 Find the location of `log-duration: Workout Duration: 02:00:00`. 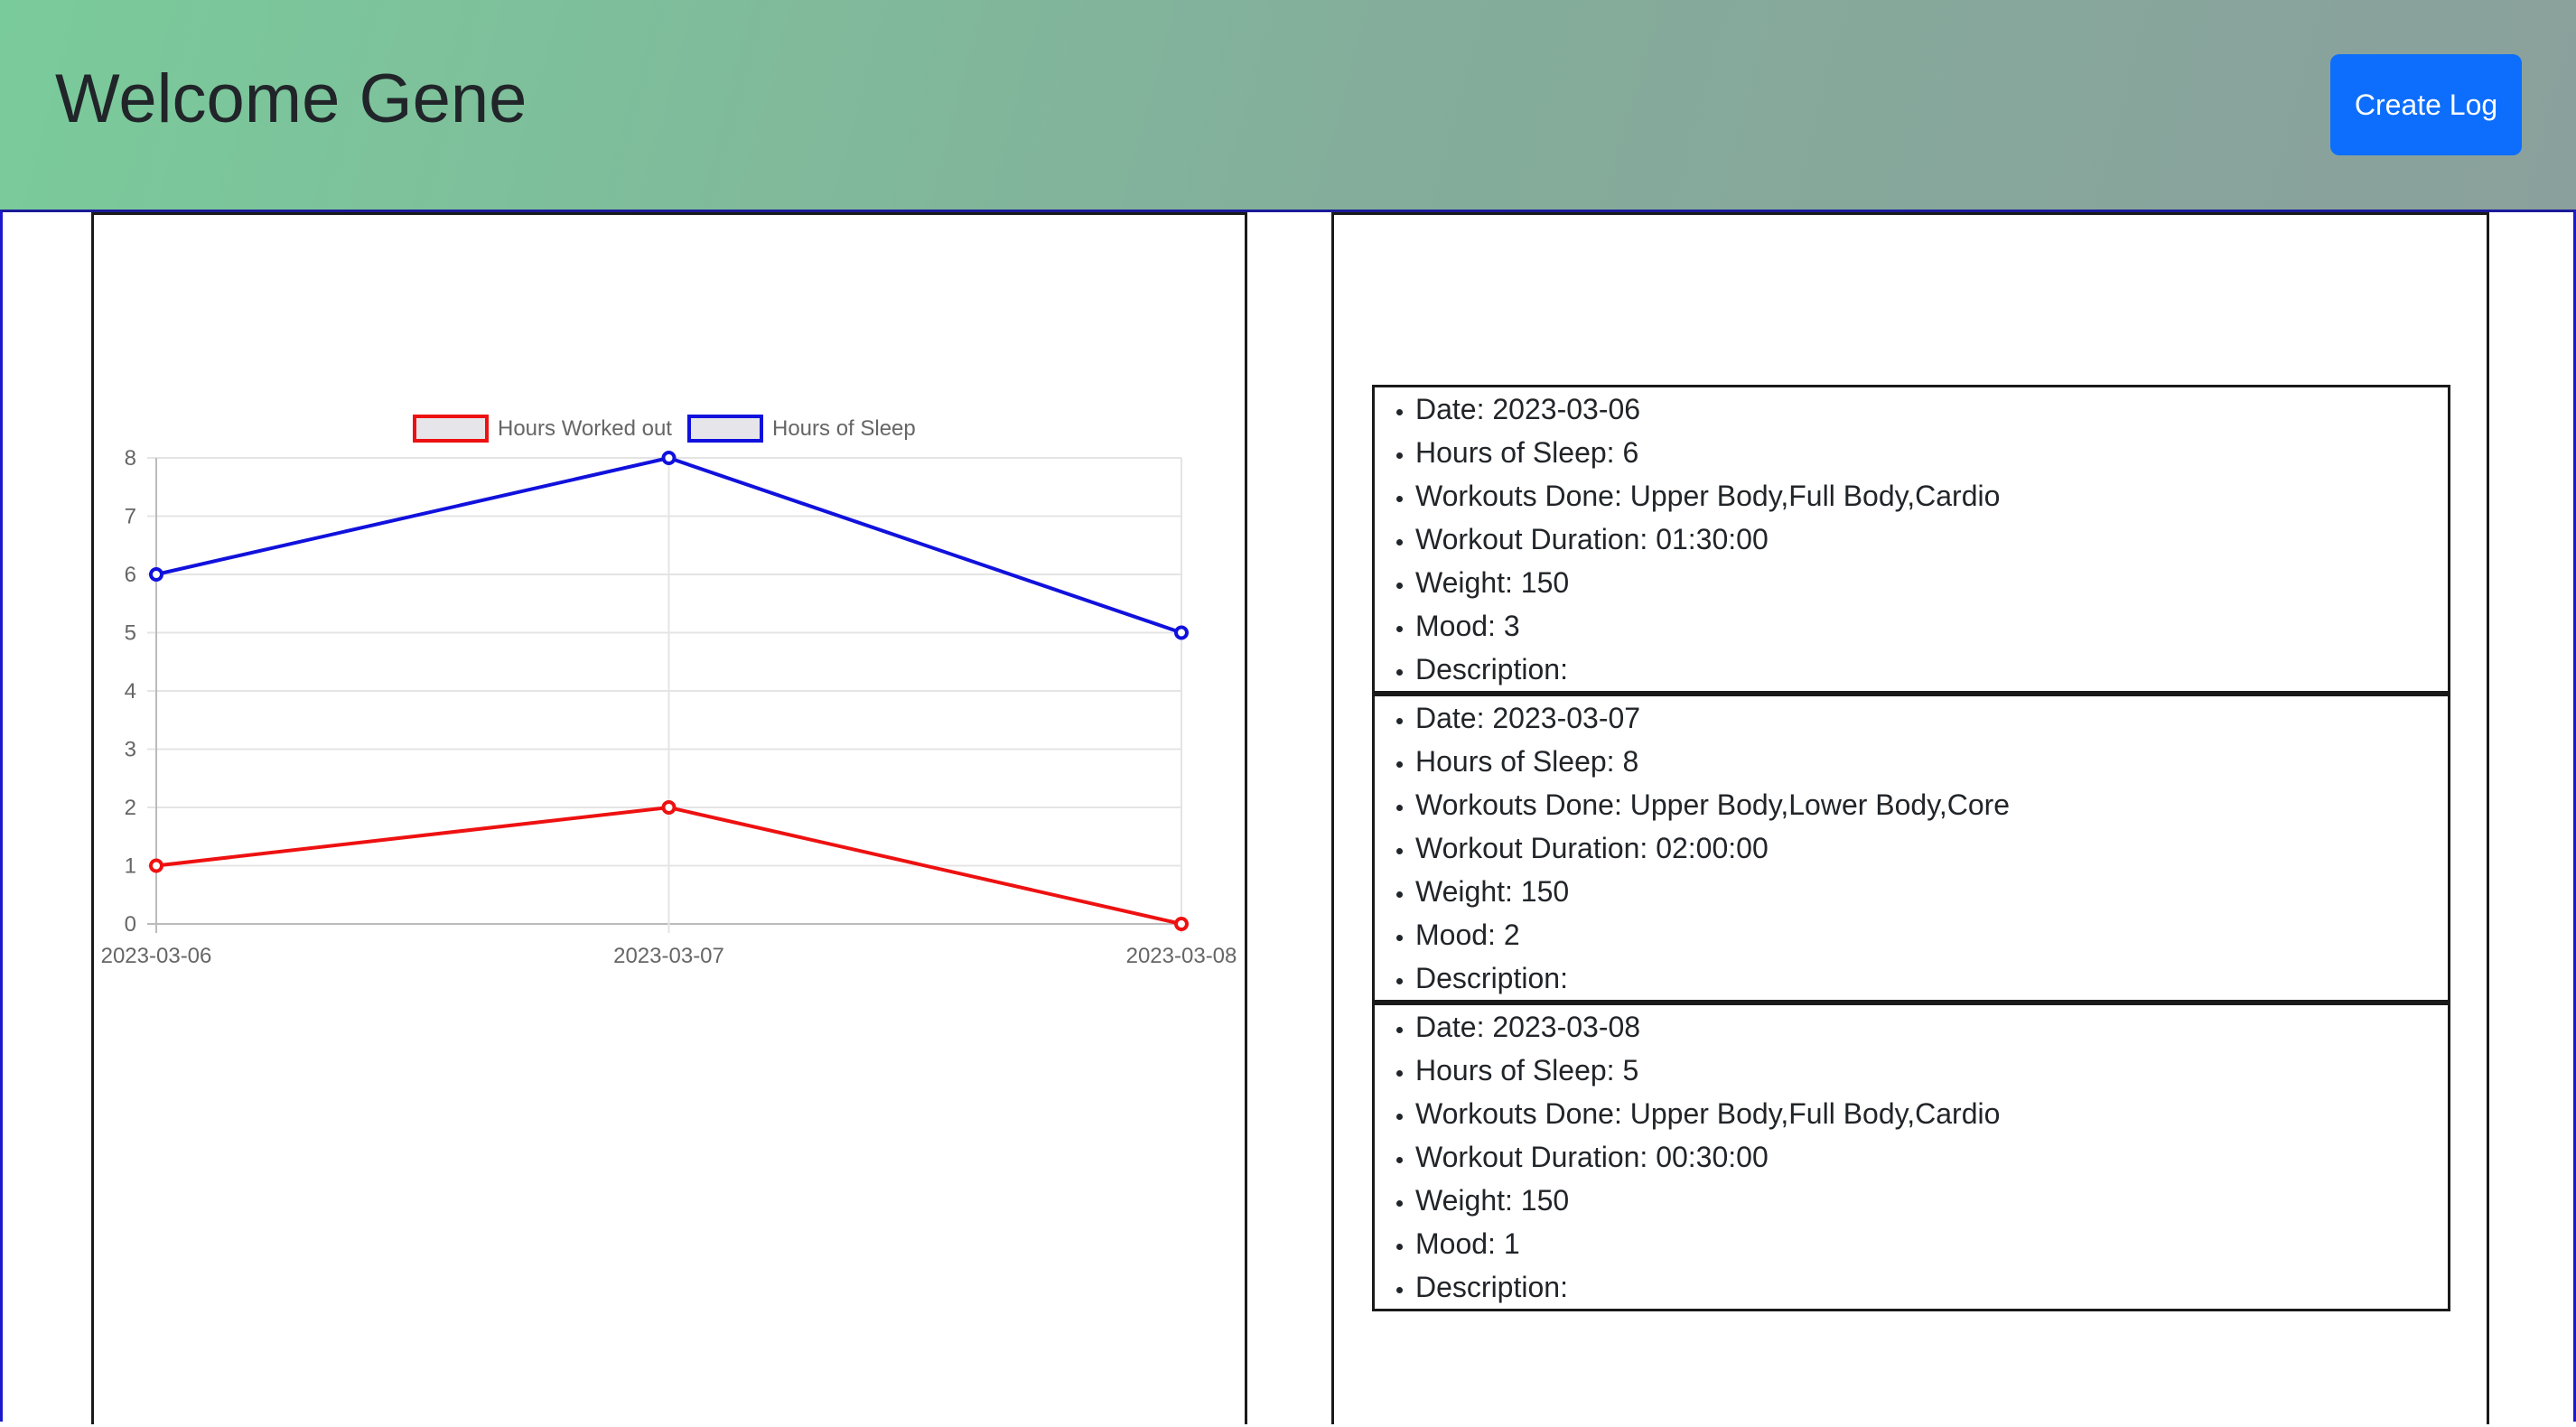

log-duration: Workout Duration: 02:00:00 is located at coordinates (1932, 848).